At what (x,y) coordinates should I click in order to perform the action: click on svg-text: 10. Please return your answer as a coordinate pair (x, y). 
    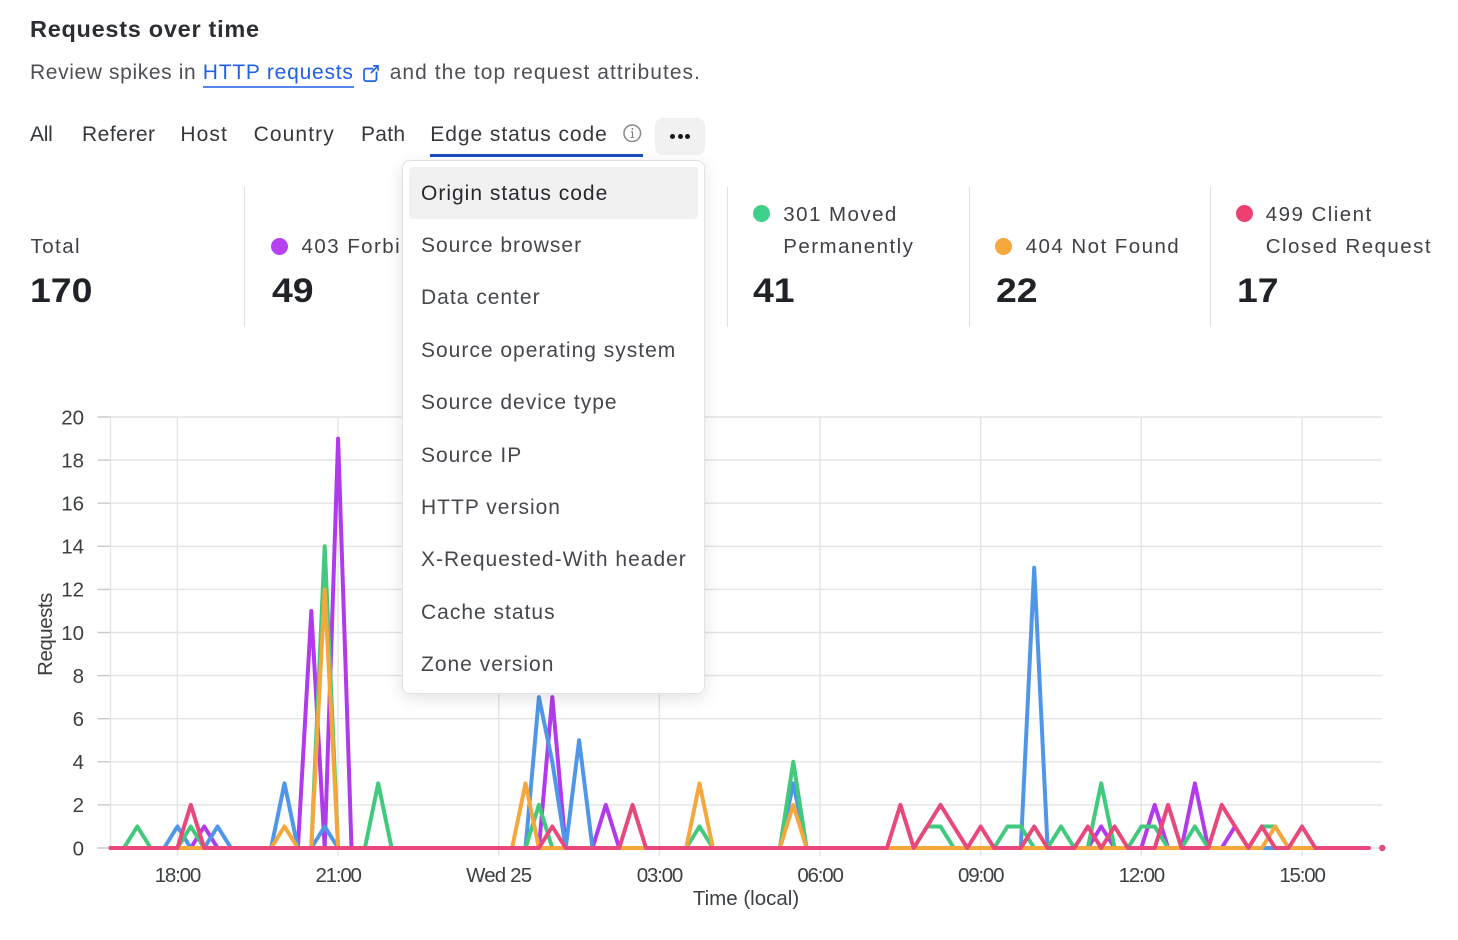
    Looking at the image, I should click on (72, 633).